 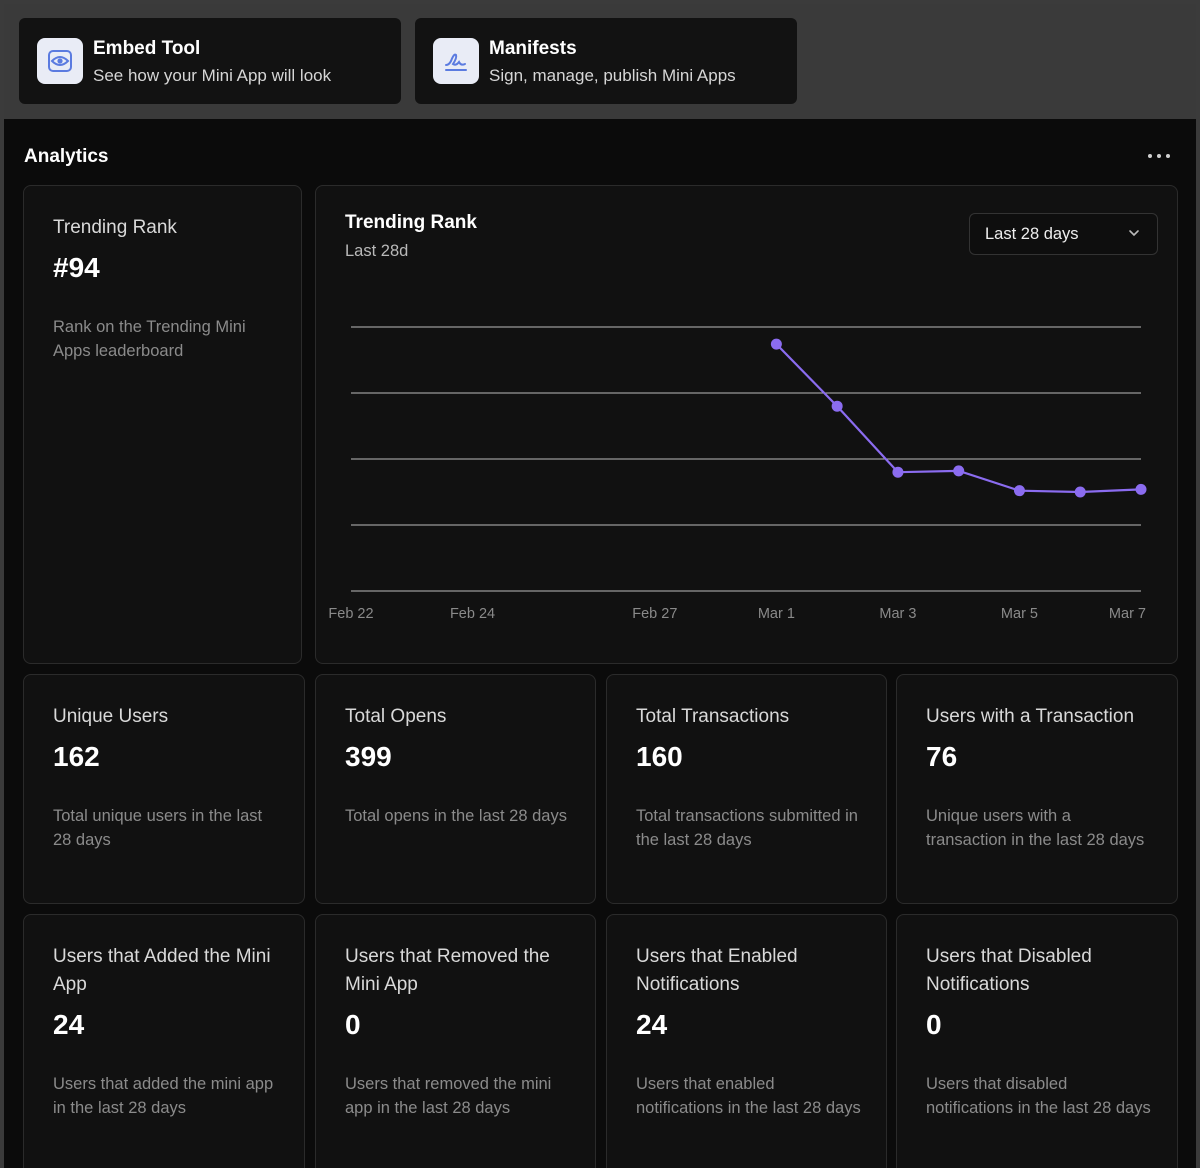 What do you see at coordinates (411, 222) in the screenshot?
I see `chart-title: Trending Rank` at bounding box center [411, 222].